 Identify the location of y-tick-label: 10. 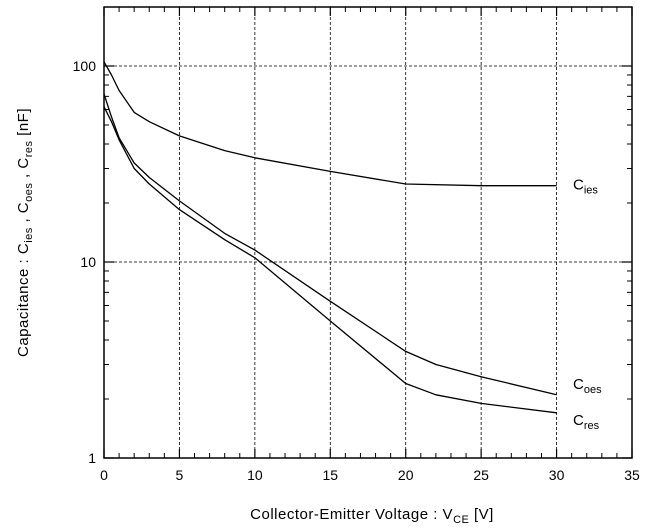
(88, 262).